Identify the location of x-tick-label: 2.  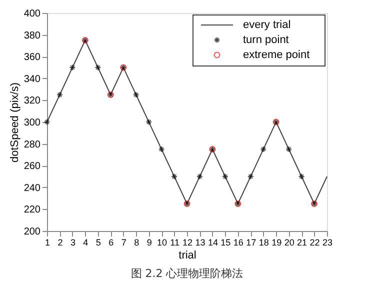
(60, 243).